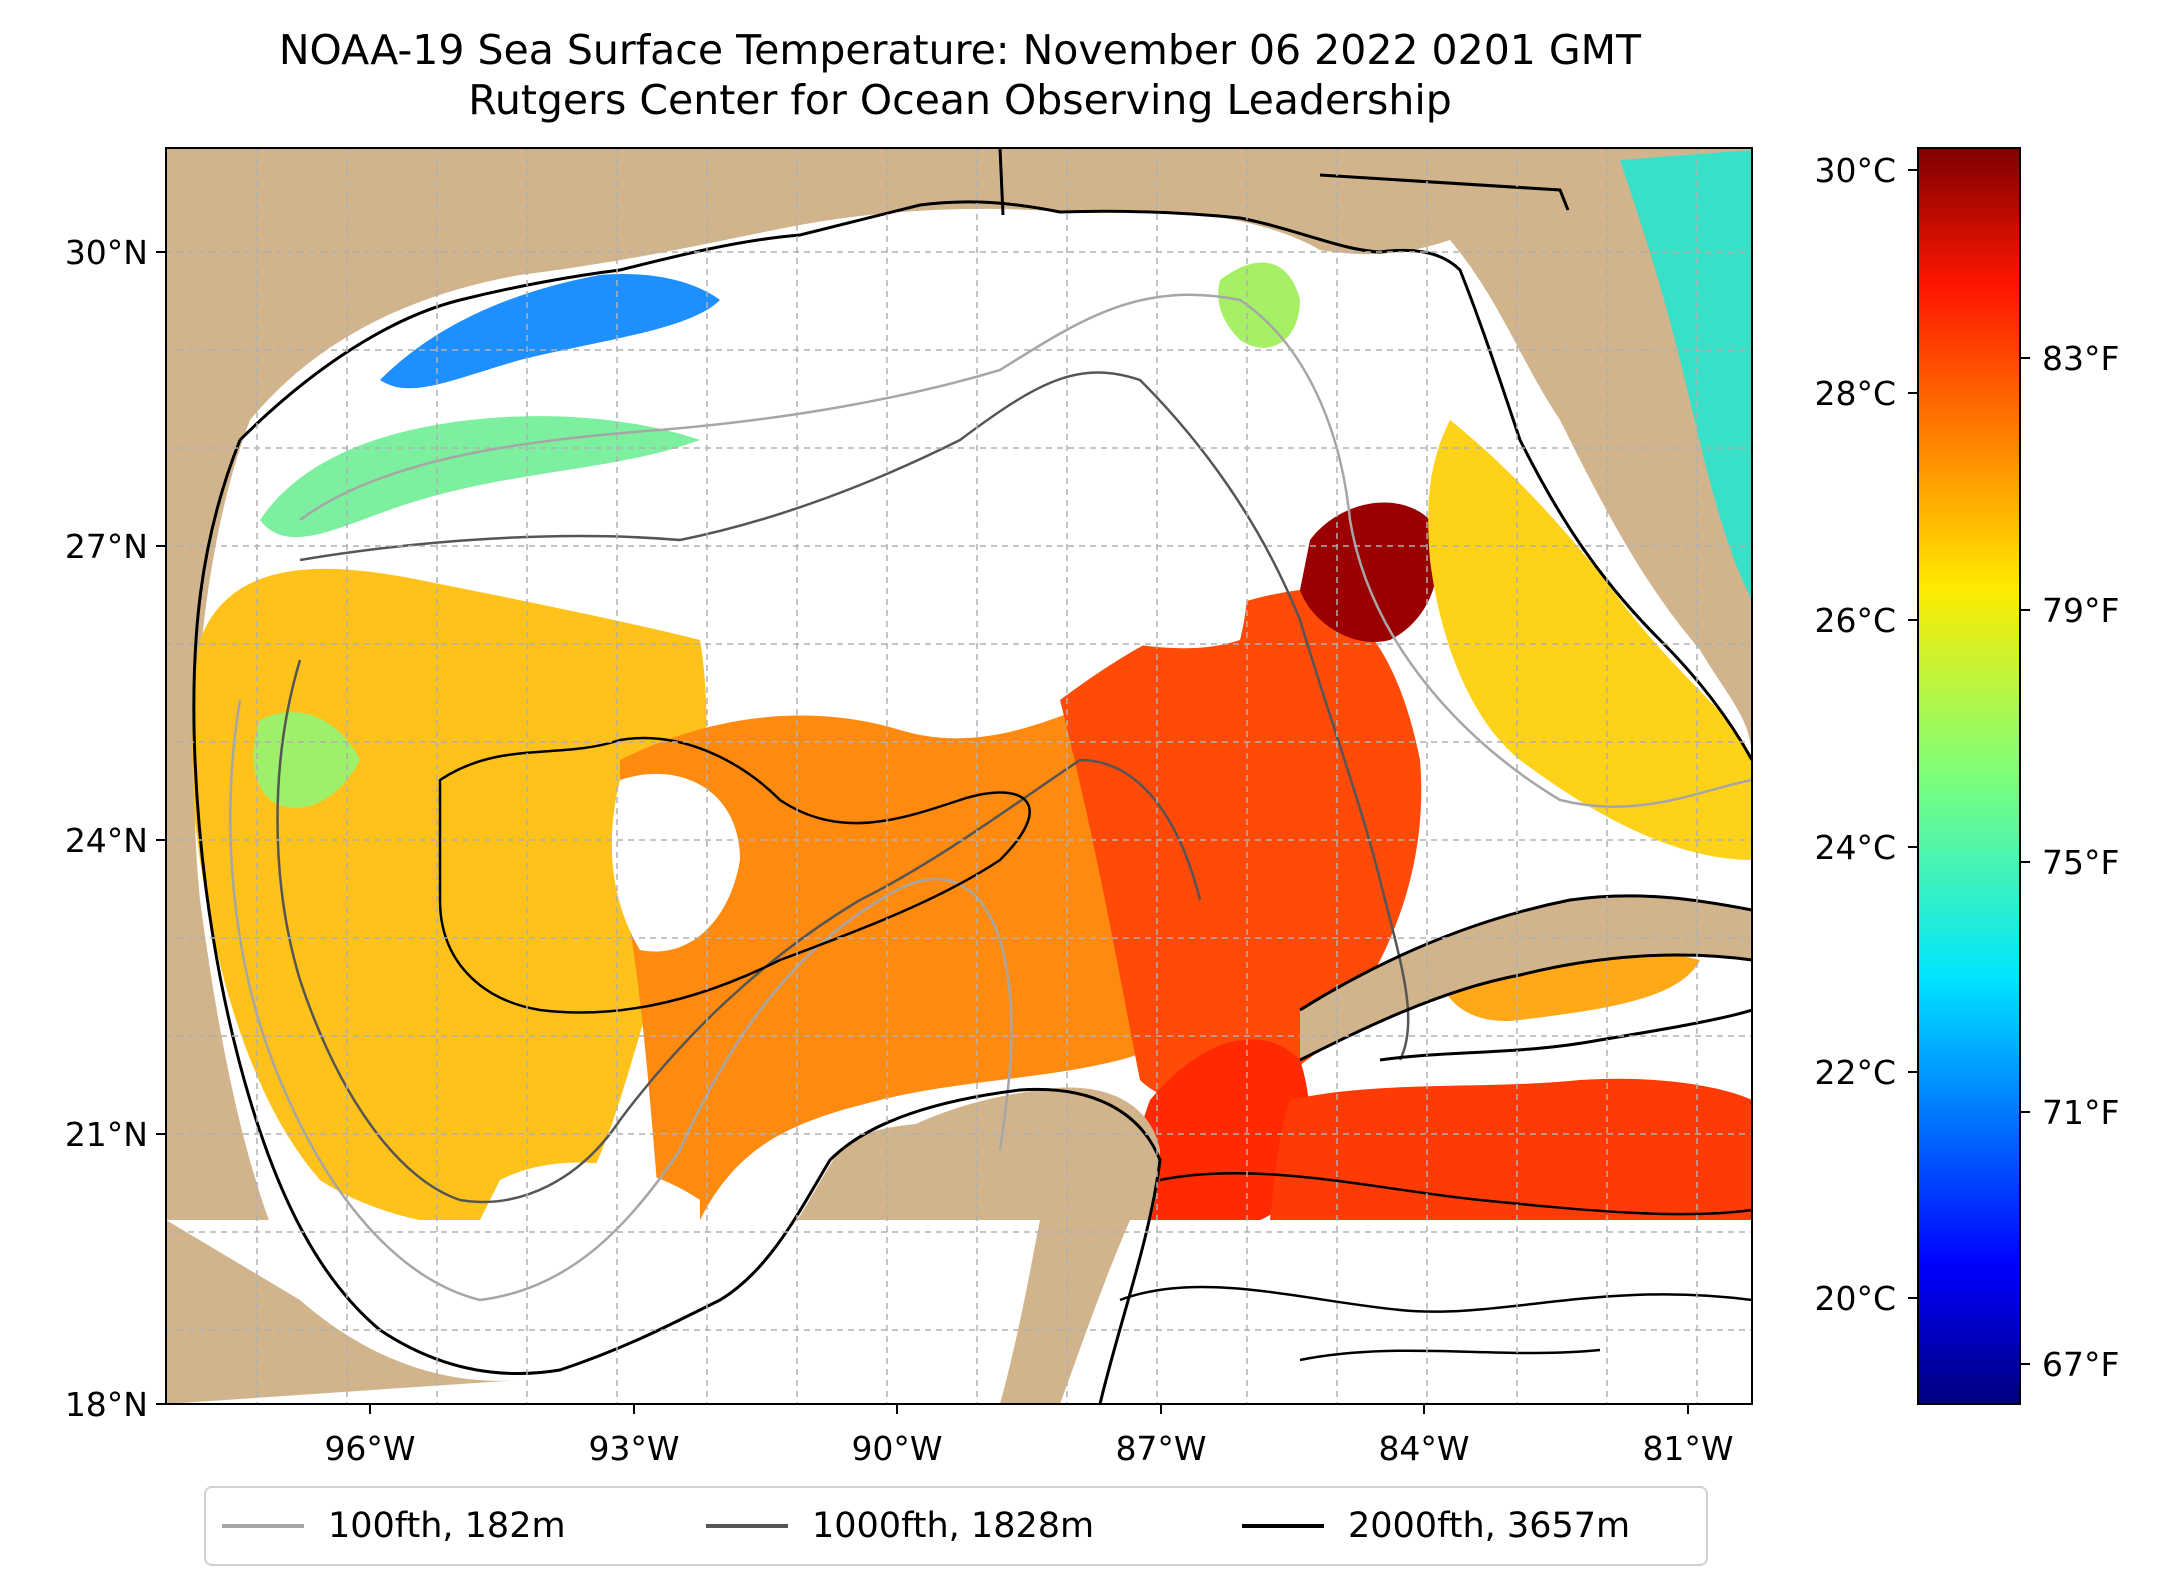 The image size is (2160, 1582). What do you see at coordinates (1160, 1448) in the screenshot?
I see `lon-label-87w: 87°W` at bounding box center [1160, 1448].